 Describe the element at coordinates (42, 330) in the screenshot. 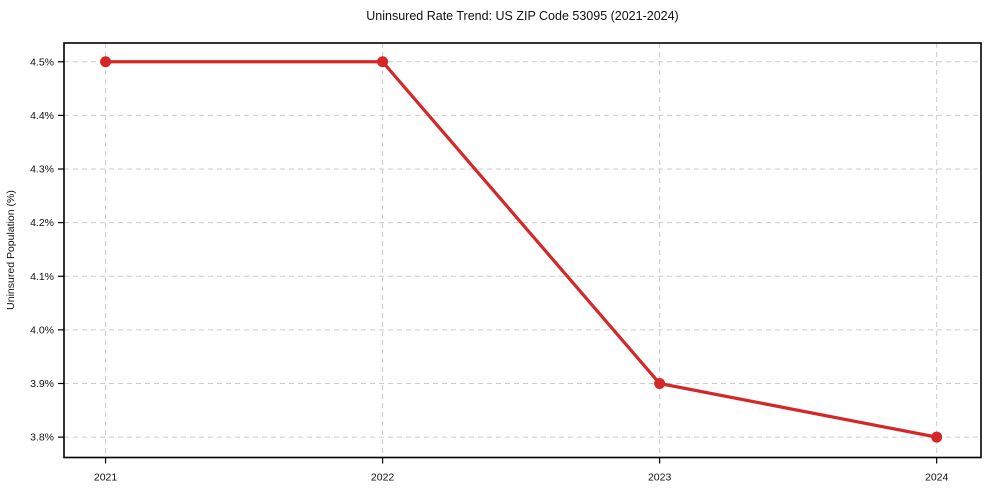

I see `y-tick-label: 4.0%` at that location.